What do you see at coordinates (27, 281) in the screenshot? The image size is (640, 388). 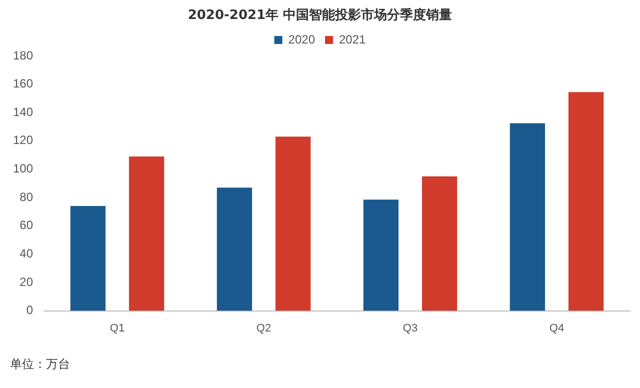 I see `y-tick-label: 20` at bounding box center [27, 281].